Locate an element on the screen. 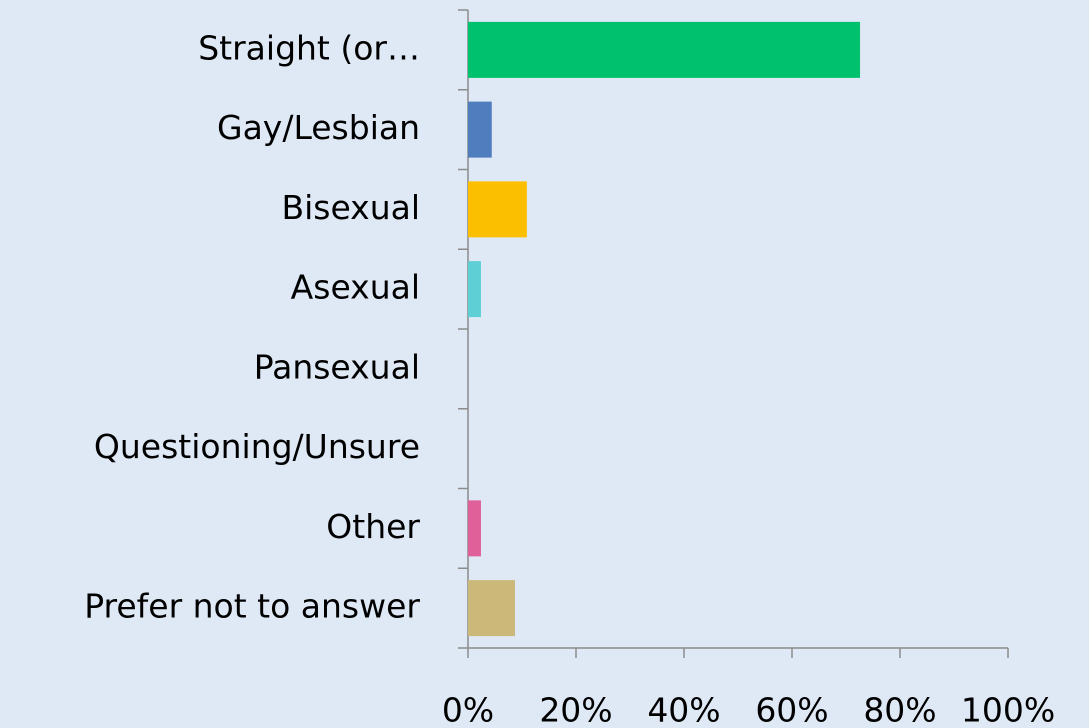  y-tick-label: Bisexual is located at coordinates (350, 207).